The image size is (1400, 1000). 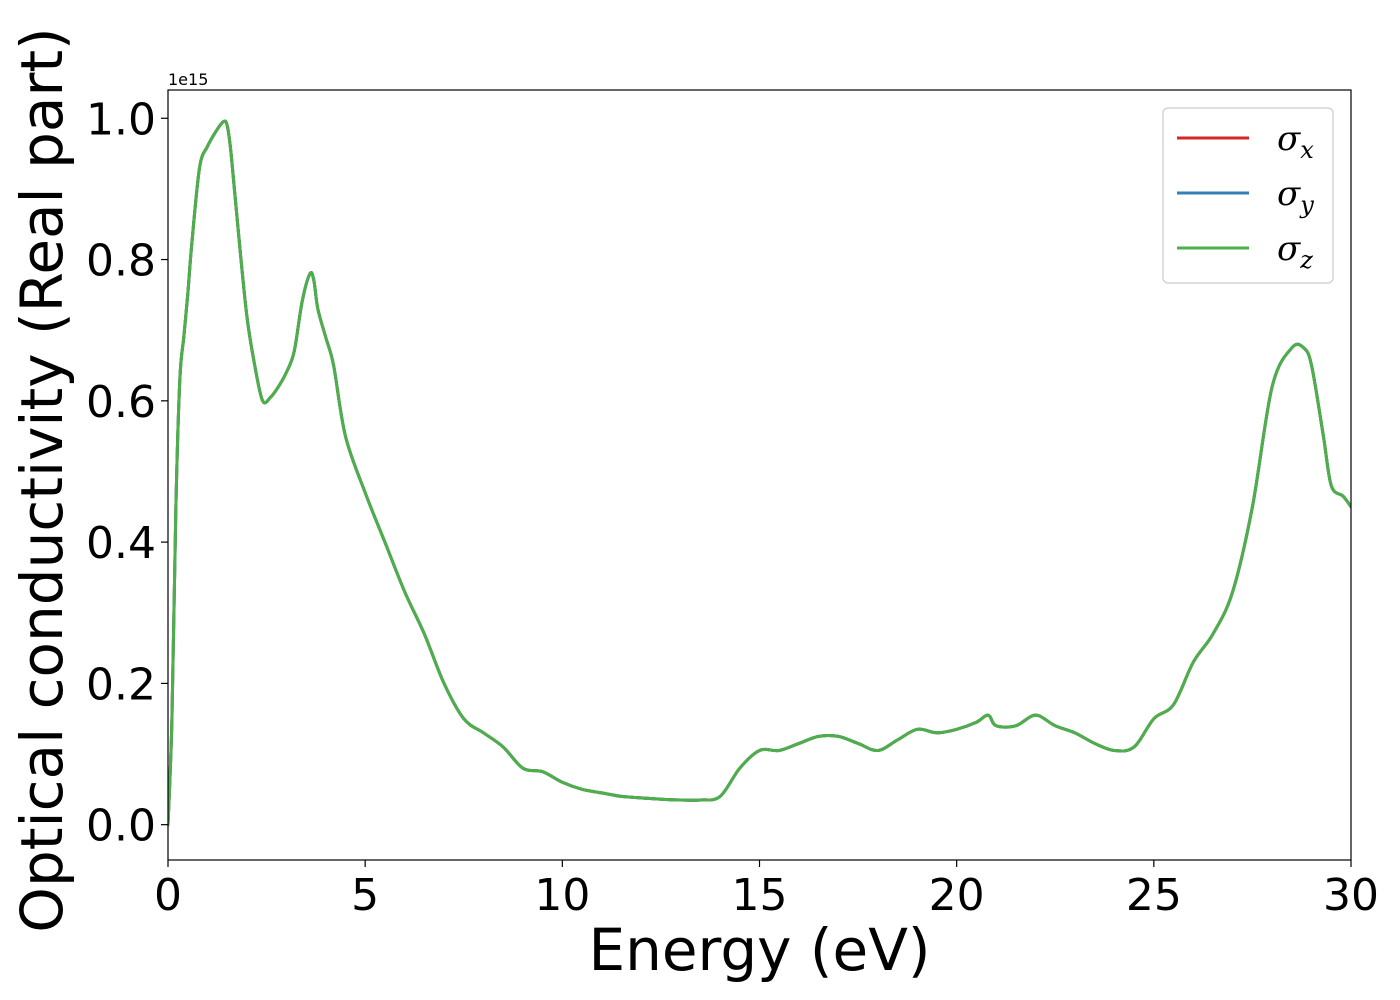 I want to click on x-axis-label: Energy (eV), so click(x=759, y=950).